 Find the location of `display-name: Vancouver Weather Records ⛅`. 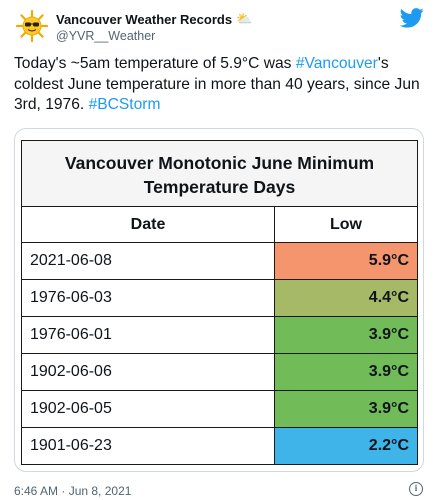

display-name: Vancouver Weather Records ⛅ is located at coordinates (154, 19).